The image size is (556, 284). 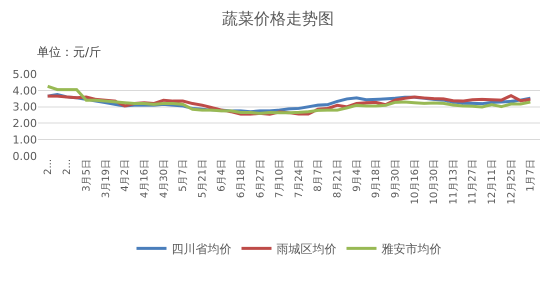 What do you see at coordinates (289, 99) in the screenshot?
I see `line-series` at bounding box center [289, 99].